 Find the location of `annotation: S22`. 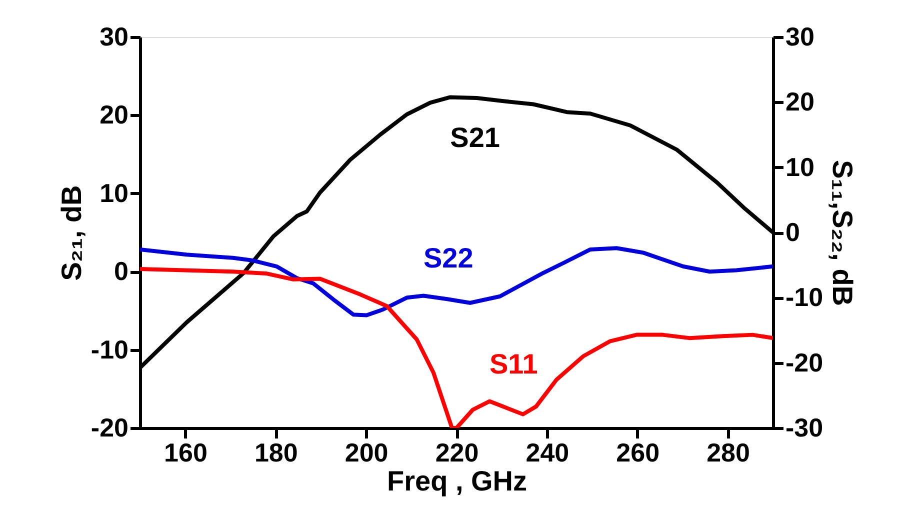

annotation: S22 is located at coordinates (448, 258).